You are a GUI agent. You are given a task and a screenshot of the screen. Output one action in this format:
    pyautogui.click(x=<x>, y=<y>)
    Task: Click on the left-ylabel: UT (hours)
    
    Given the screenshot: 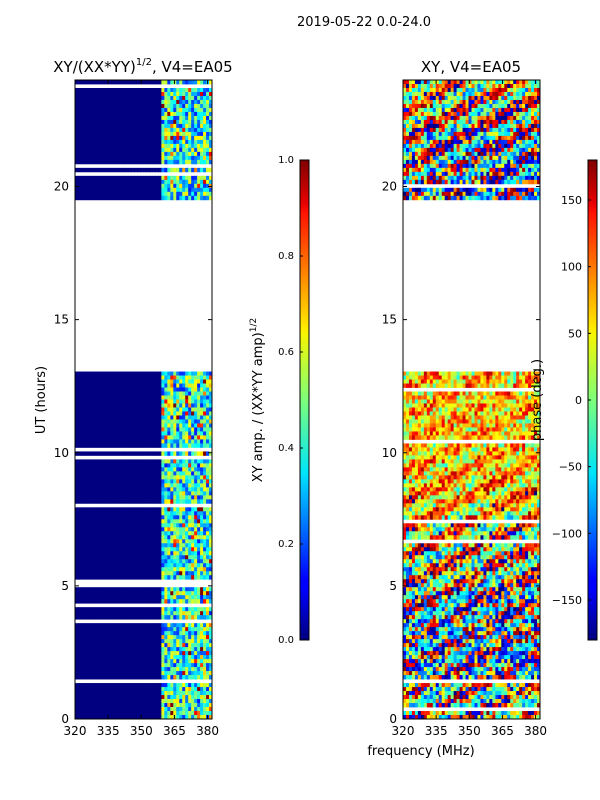 What is the action you would take?
    pyautogui.click(x=41, y=400)
    